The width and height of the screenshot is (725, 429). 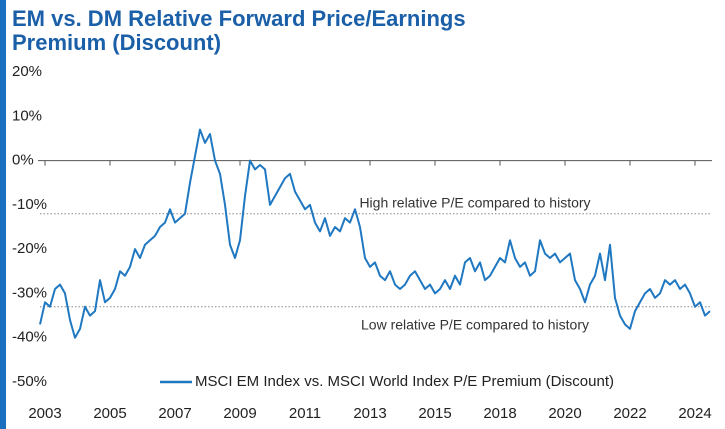 What do you see at coordinates (23, 160) in the screenshot?
I see `y-tick-label: 0%` at bounding box center [23, 160].